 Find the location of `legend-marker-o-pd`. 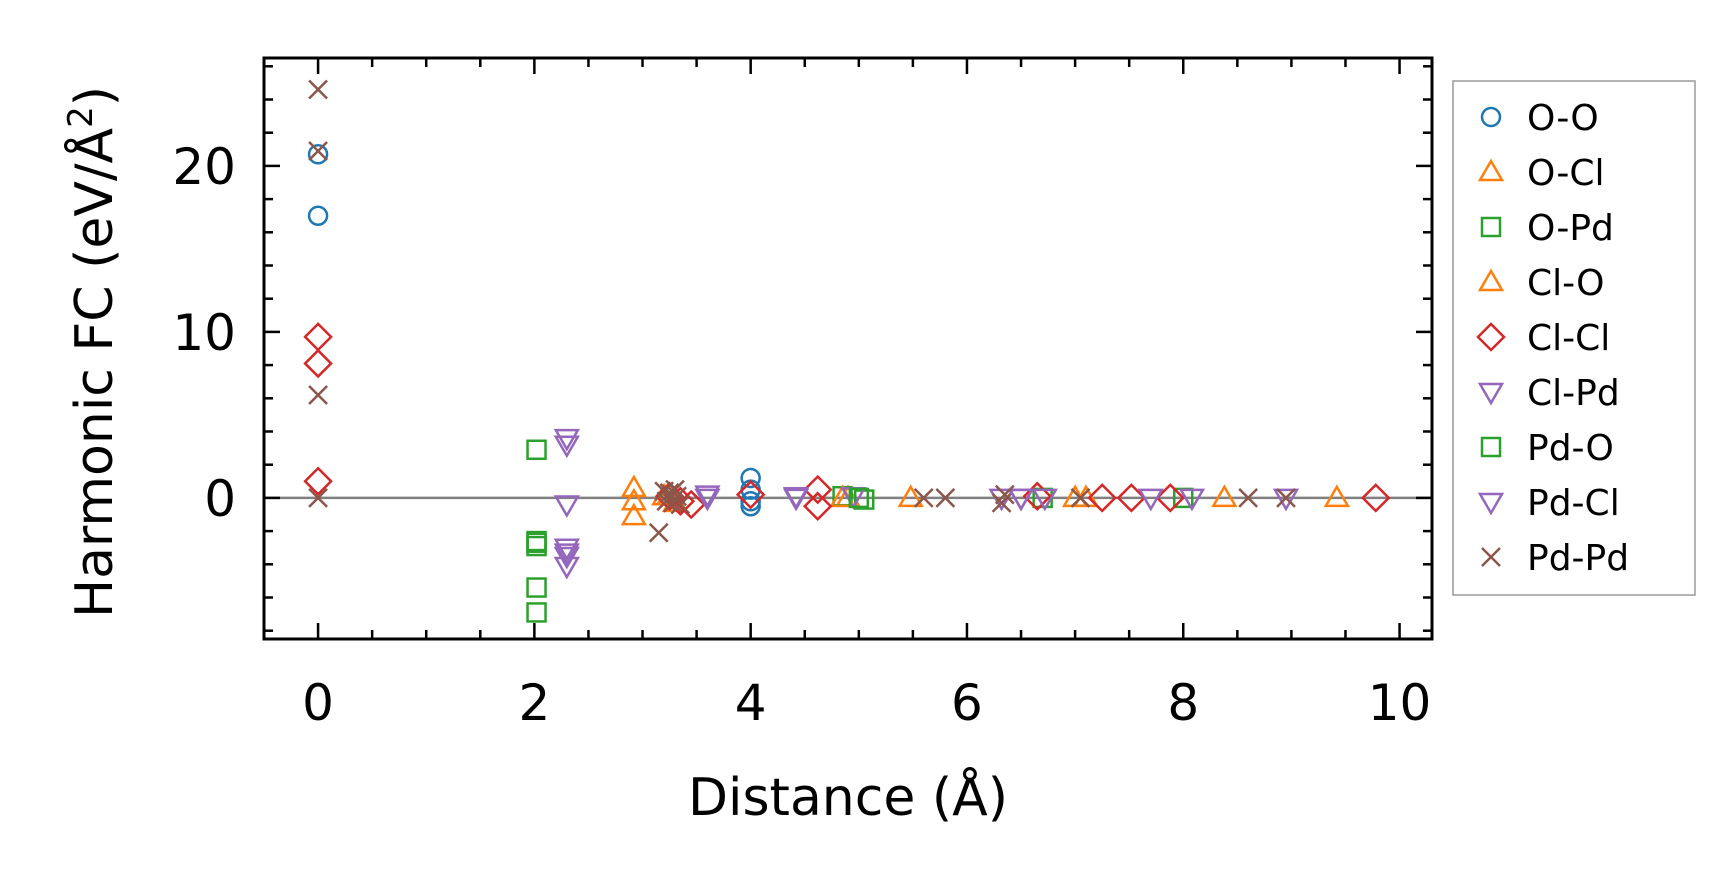

legend-marker-o-pd is located at coordinates (1491, 227).